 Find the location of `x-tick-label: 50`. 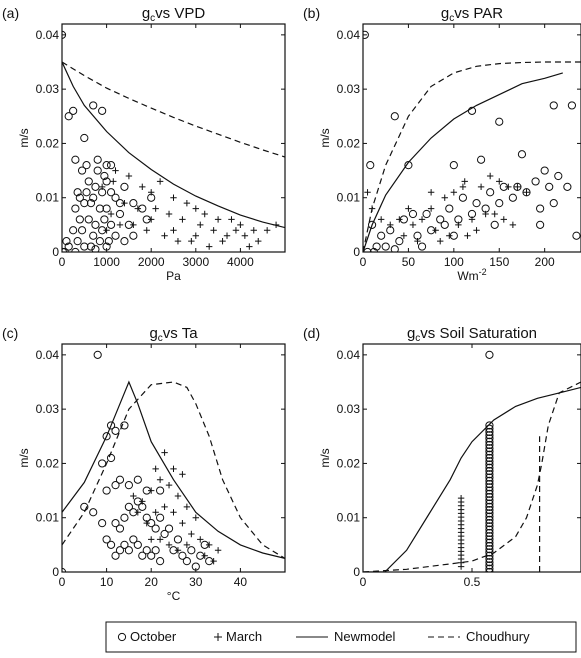

x-tick-label: 50 is located at coordinates (409, 262).